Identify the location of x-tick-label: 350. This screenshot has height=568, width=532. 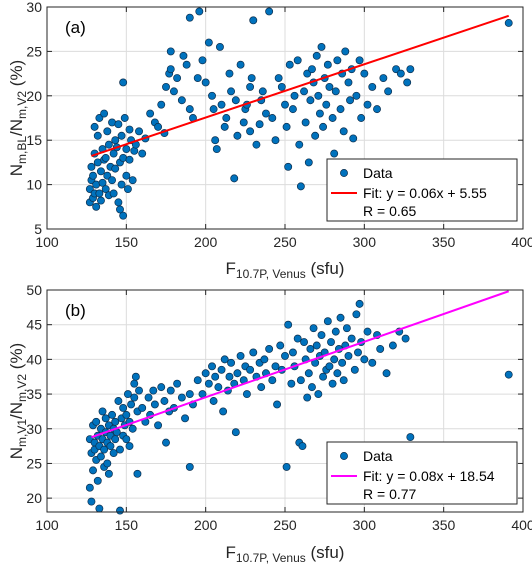
(444, 525).